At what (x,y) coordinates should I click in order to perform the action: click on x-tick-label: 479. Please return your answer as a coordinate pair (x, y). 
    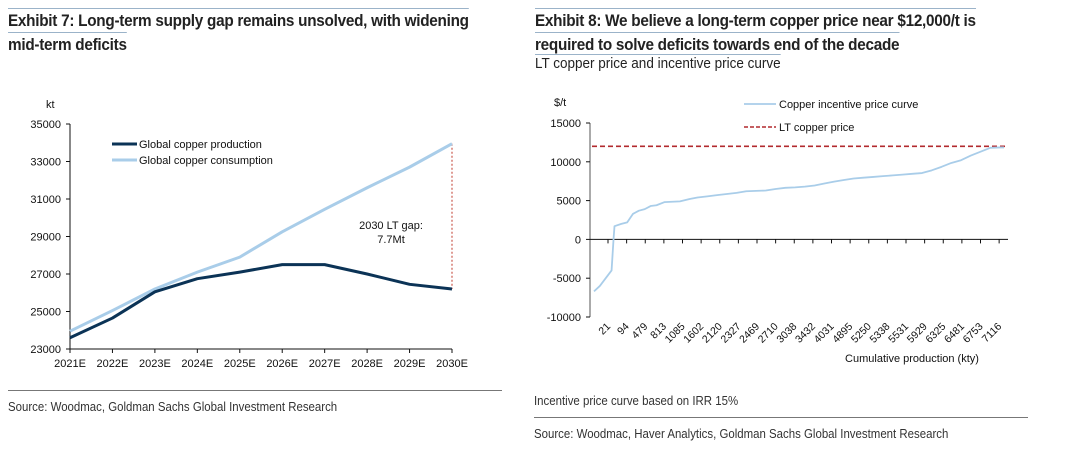
    Looking at the image, I should click on (639, 331).